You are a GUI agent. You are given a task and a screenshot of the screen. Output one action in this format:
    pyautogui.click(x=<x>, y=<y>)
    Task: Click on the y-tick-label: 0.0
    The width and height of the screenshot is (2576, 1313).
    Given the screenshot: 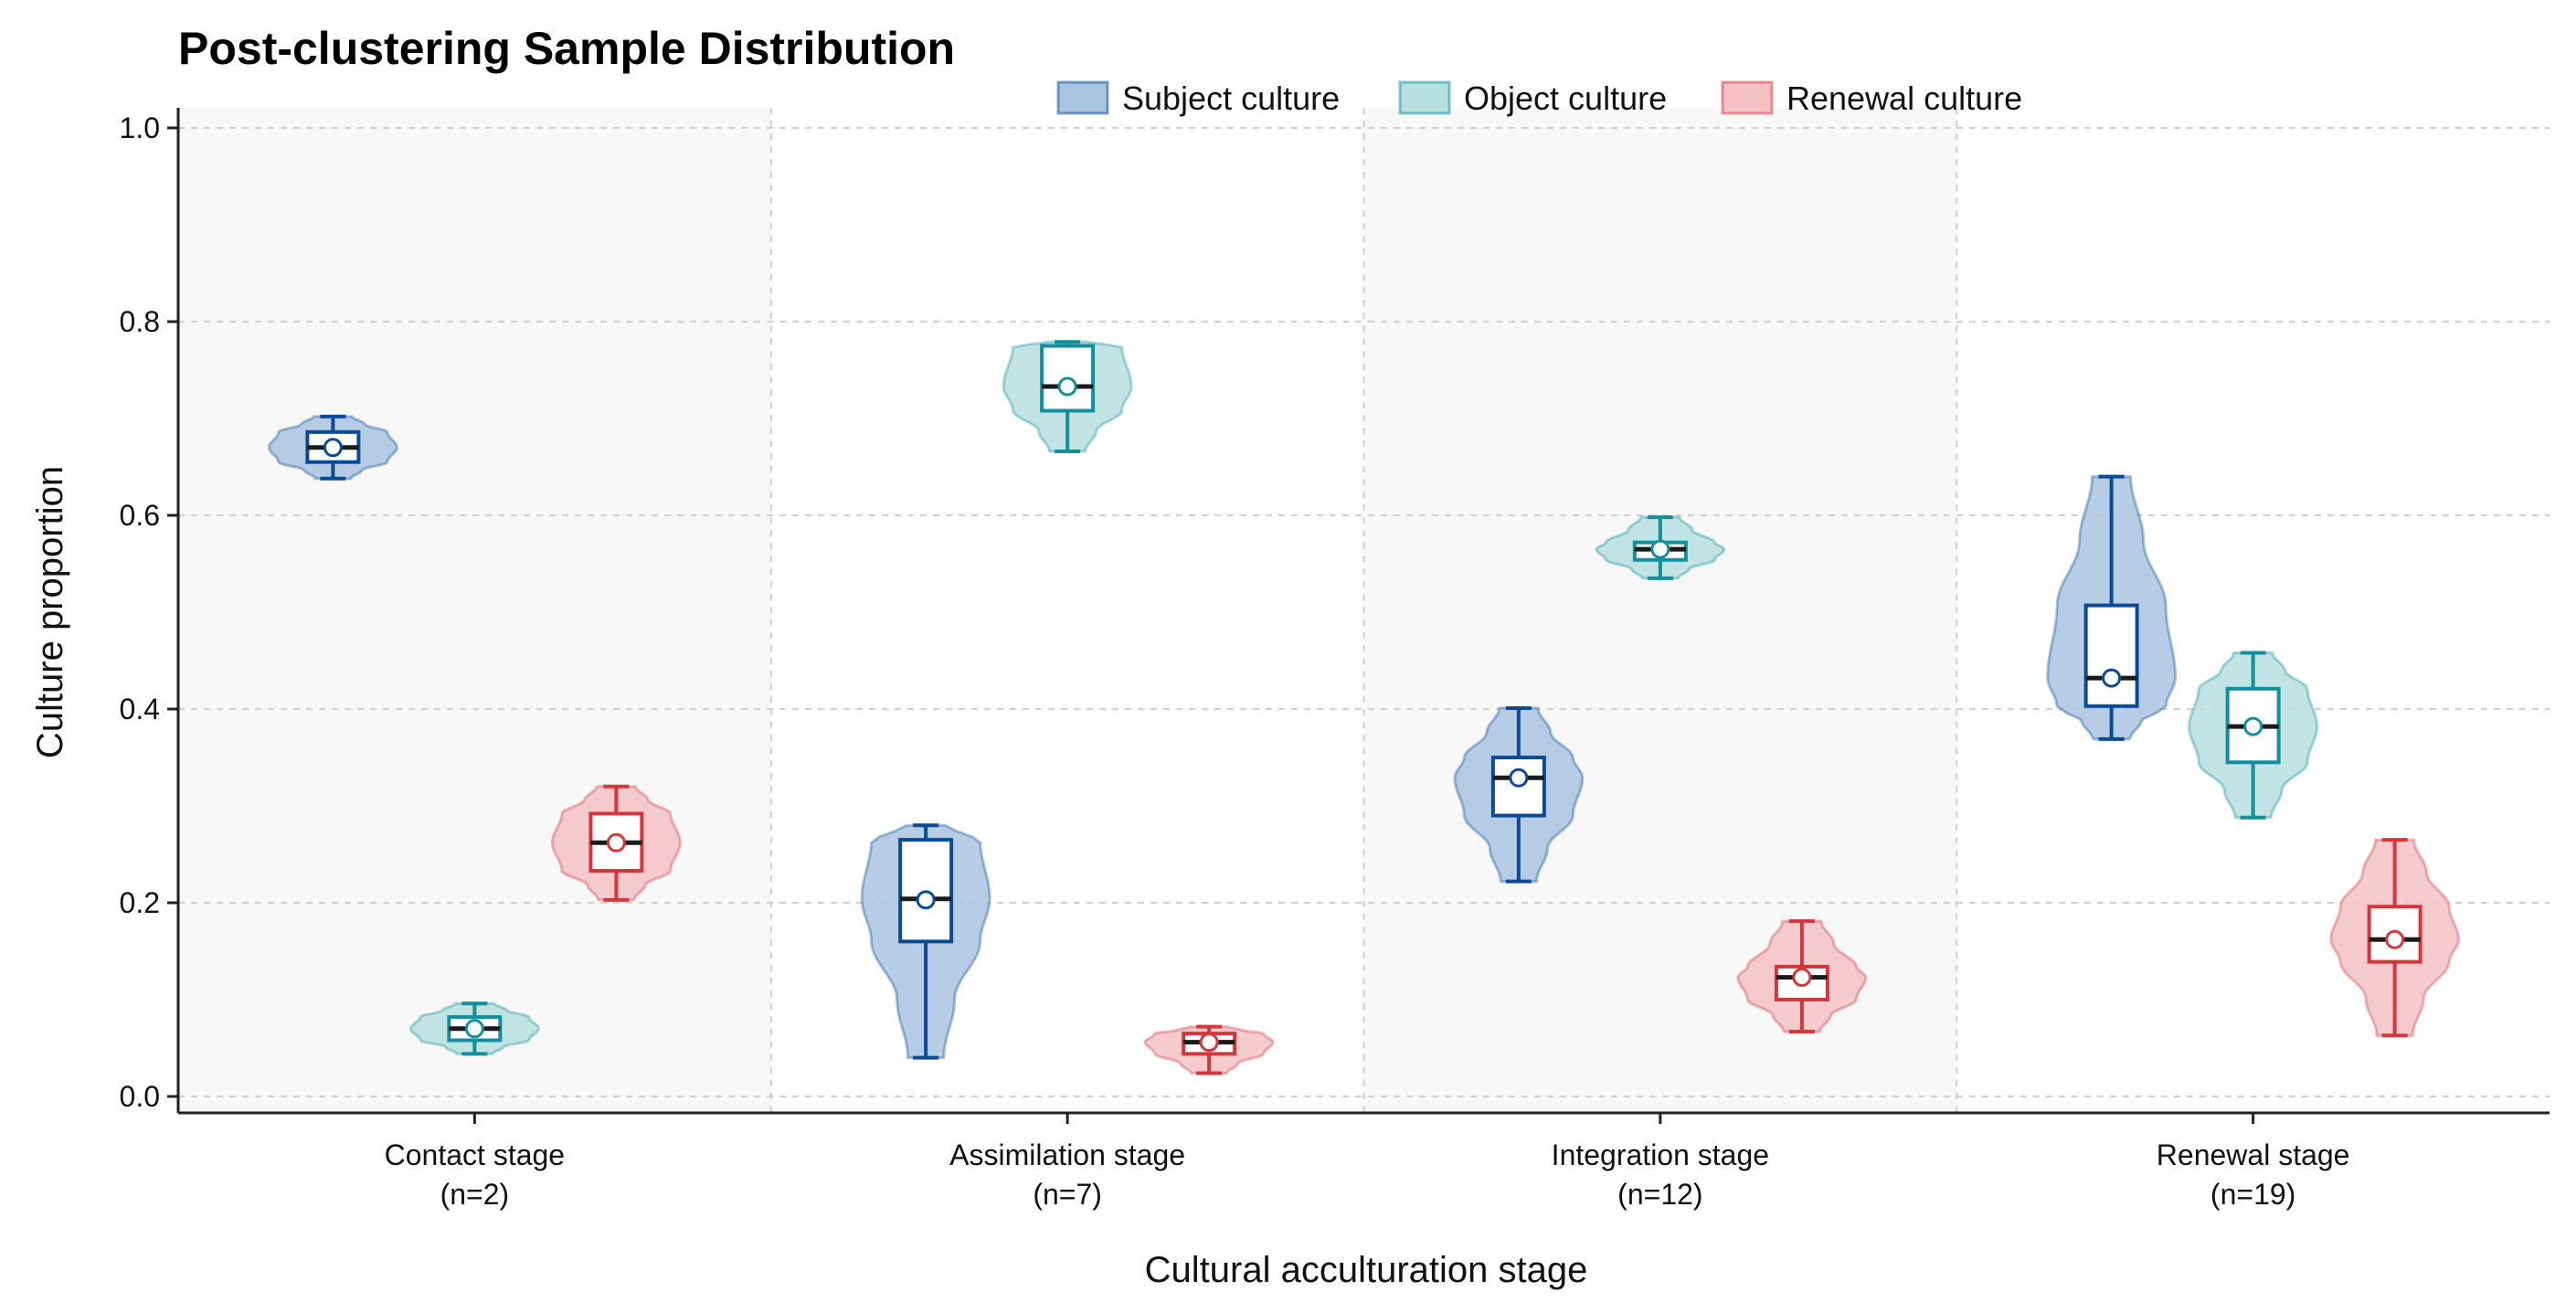 What is the action you would take?
    pyautogui.click(x=140, y=1096)
    